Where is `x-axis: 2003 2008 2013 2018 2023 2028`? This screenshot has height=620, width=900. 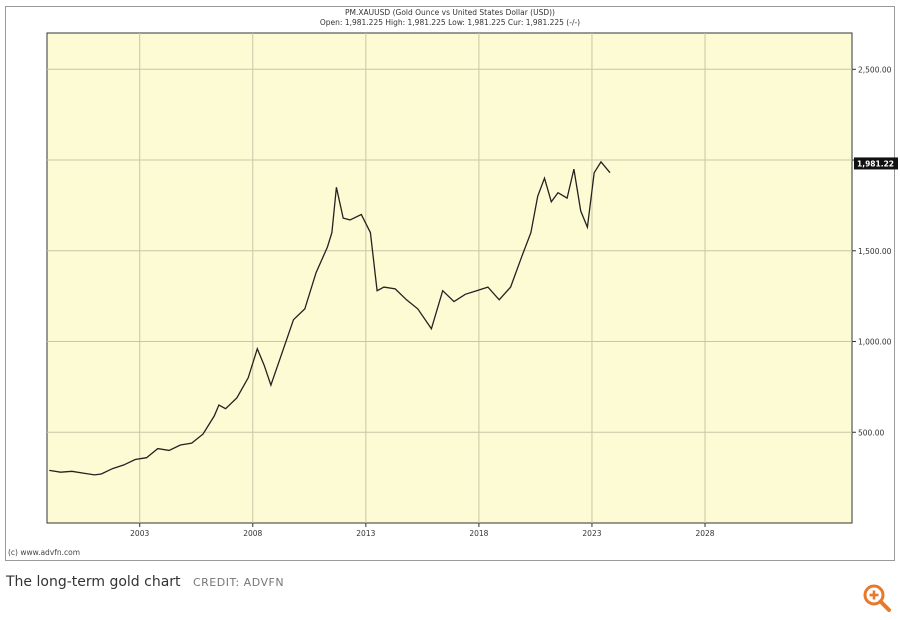 x-axis: 2003 2008 2013 2018 2023 2028 is located at coordinates (422, 530).